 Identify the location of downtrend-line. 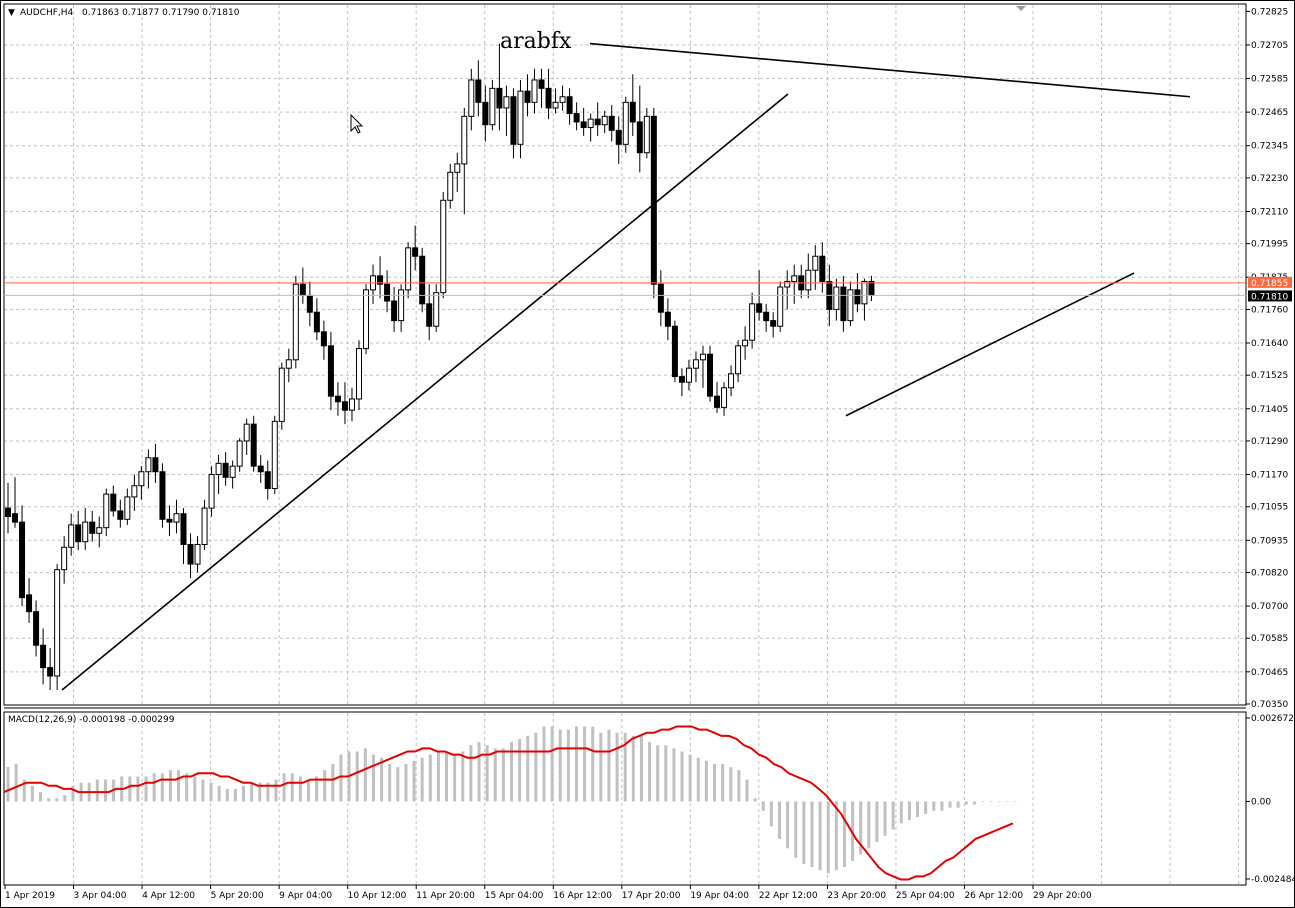
(890, 70).